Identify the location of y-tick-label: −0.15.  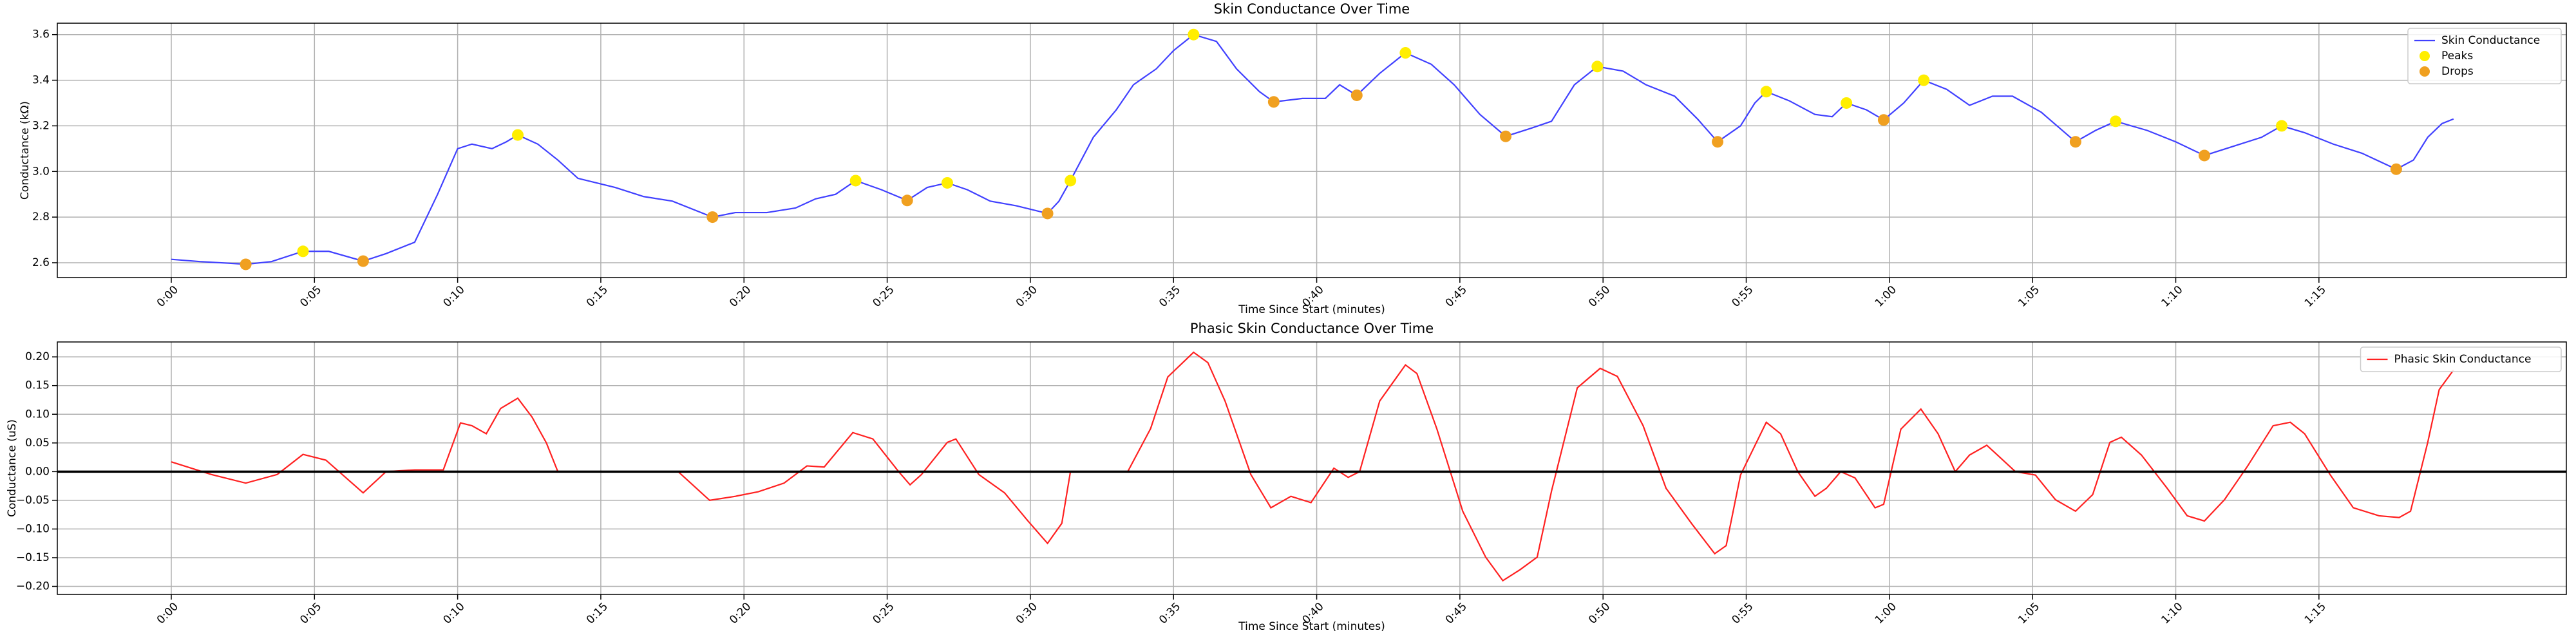
(33, 557).